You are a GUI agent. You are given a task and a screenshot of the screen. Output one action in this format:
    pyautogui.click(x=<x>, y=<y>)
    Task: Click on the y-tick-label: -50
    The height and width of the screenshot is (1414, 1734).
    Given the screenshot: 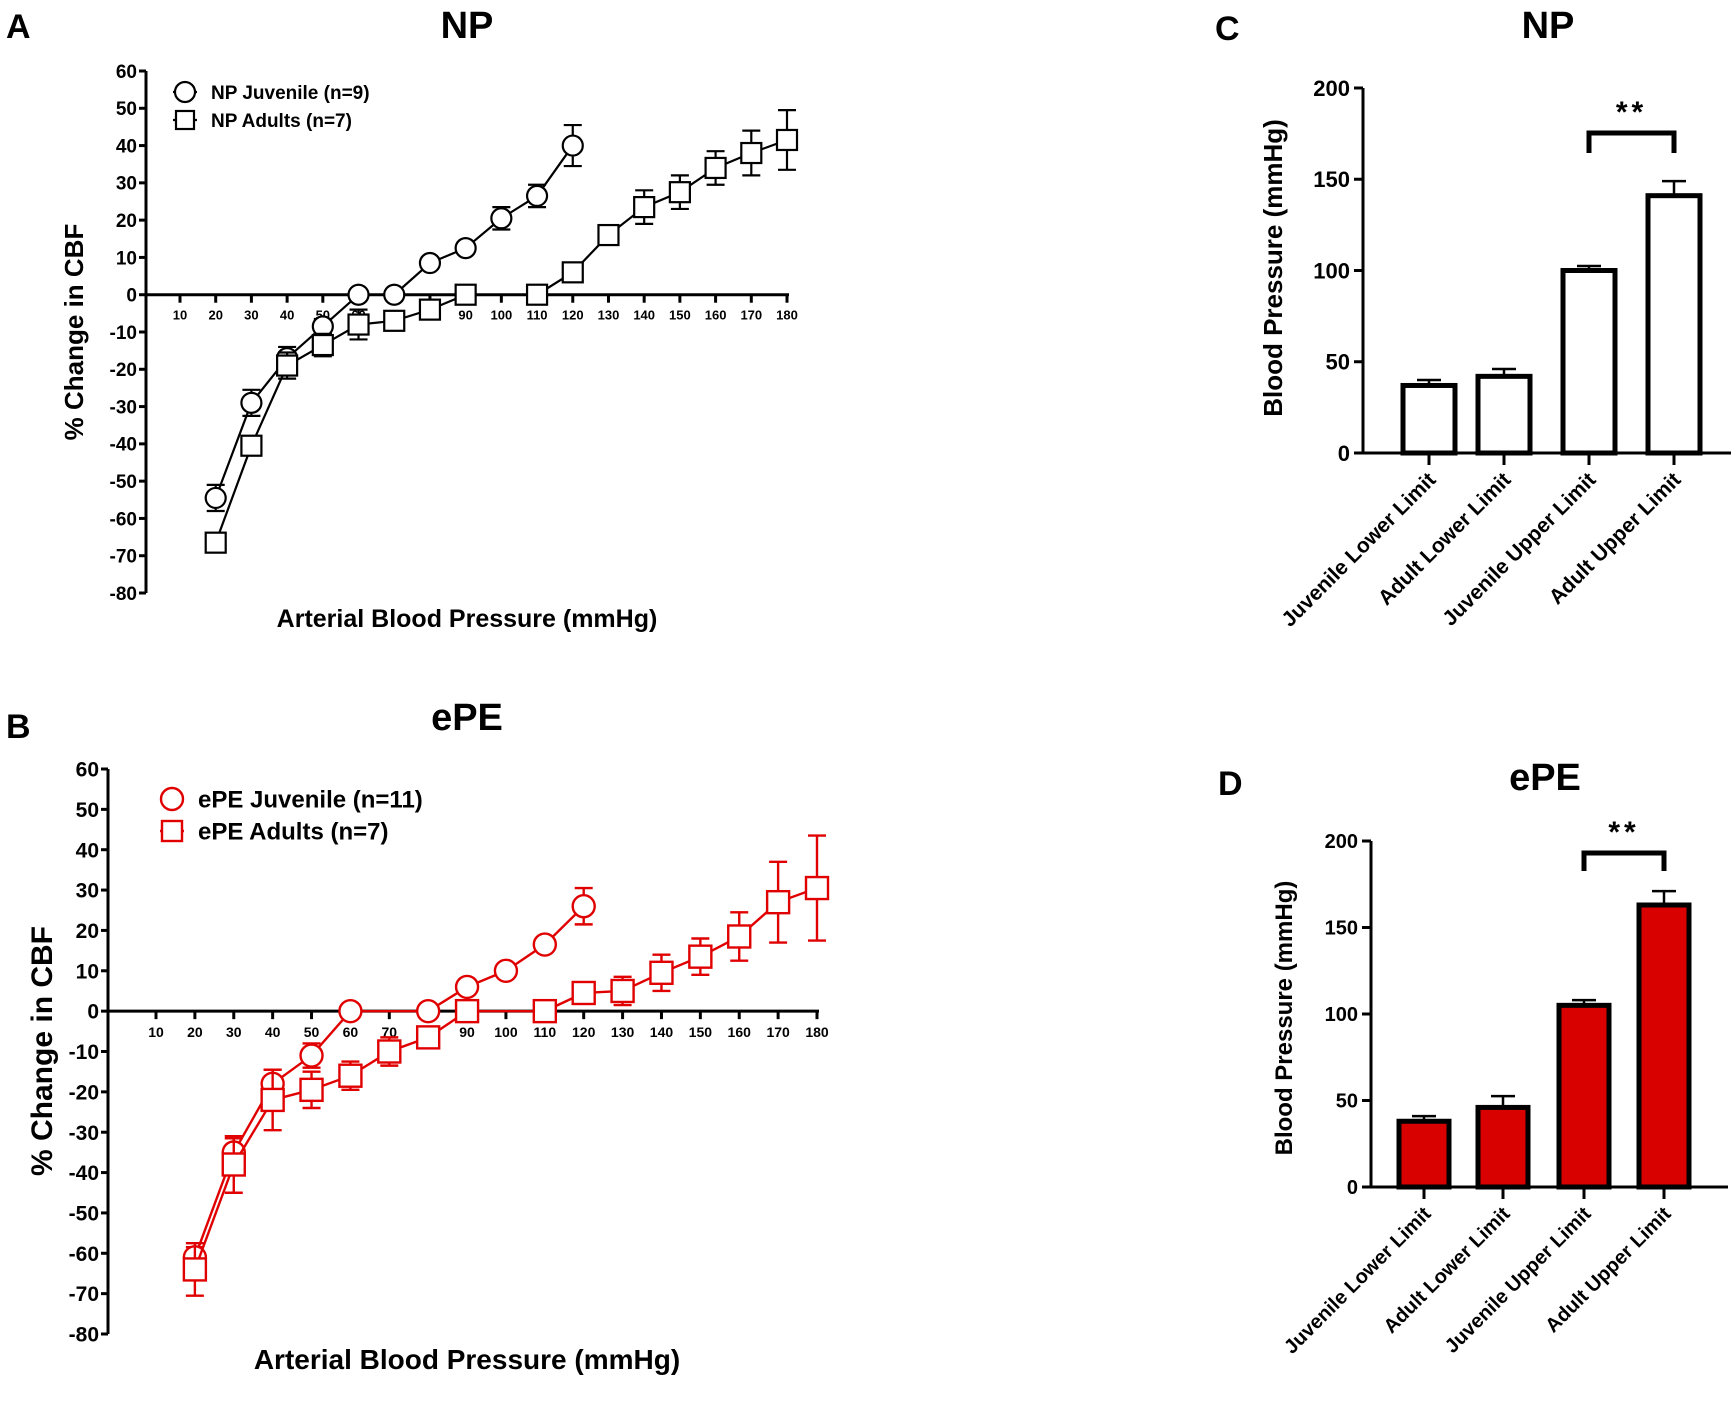 What is the action you would take?
    pyautogui.click(x=84, y=1213)
    